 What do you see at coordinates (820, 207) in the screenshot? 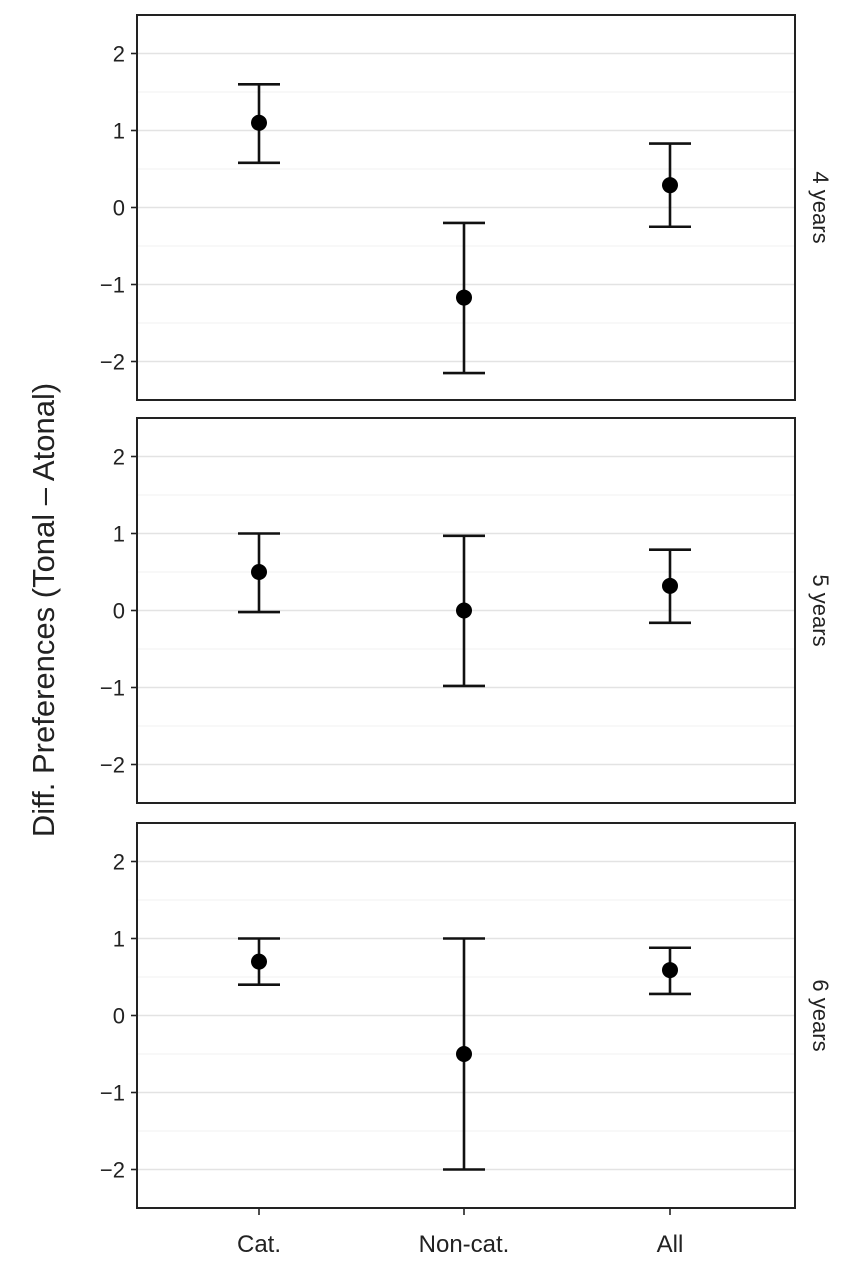
I see `facet-label: 4 years` at bounding box center [820, 207].